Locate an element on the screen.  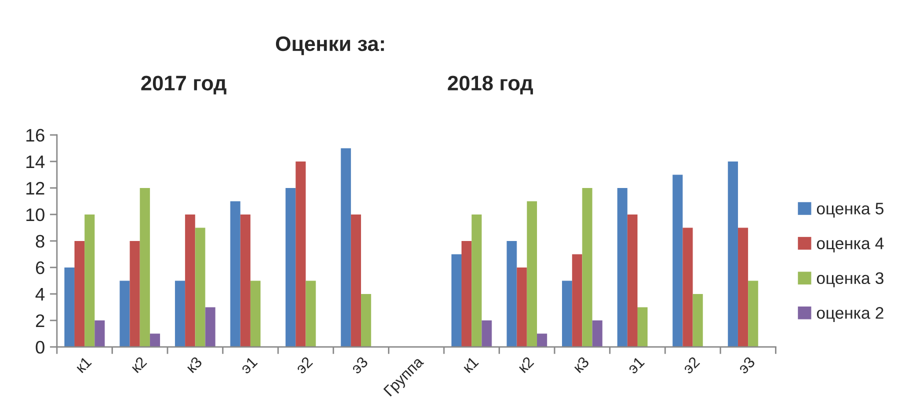
y-tick-label: 8 is located at coordinates (40, 241).